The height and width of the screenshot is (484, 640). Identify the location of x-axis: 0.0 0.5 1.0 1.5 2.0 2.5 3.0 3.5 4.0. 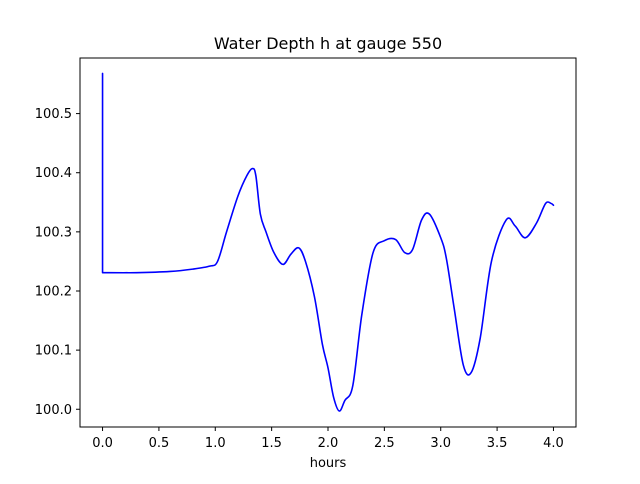
(328, 439).